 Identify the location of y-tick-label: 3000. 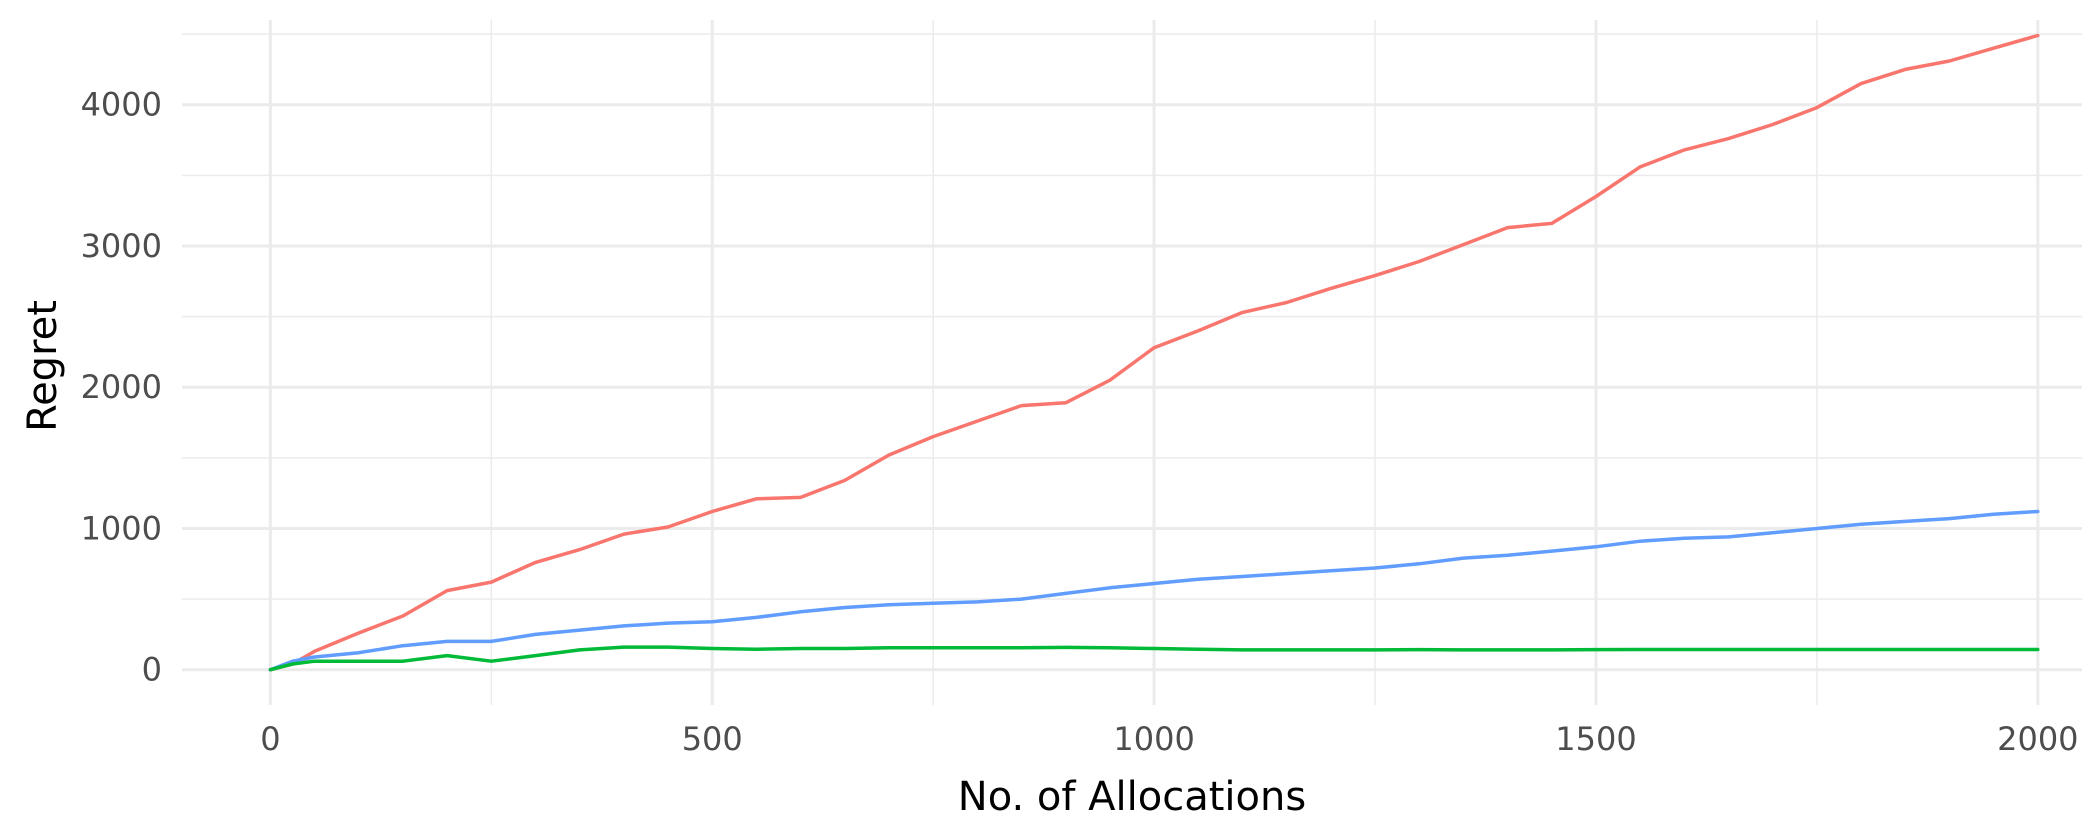
(121, 246).